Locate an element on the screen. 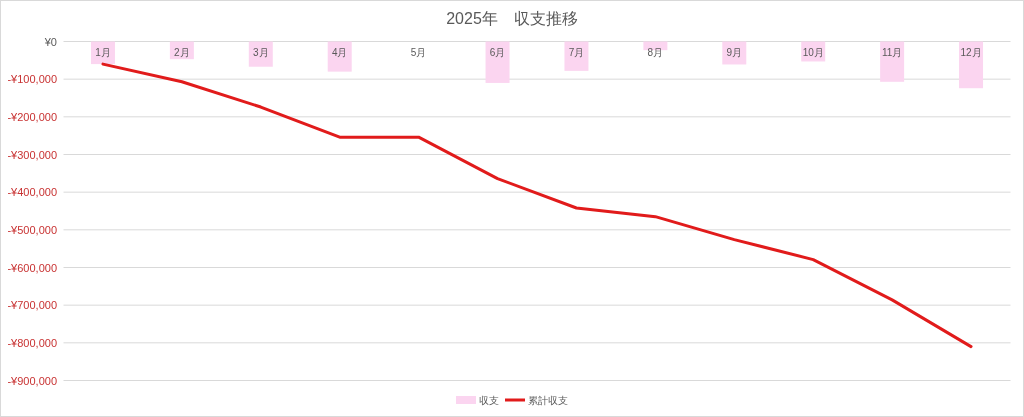 The width and height of the screenshot is (1024, 417). x-tick-label: 12月 is located at coordinates (971, 52).